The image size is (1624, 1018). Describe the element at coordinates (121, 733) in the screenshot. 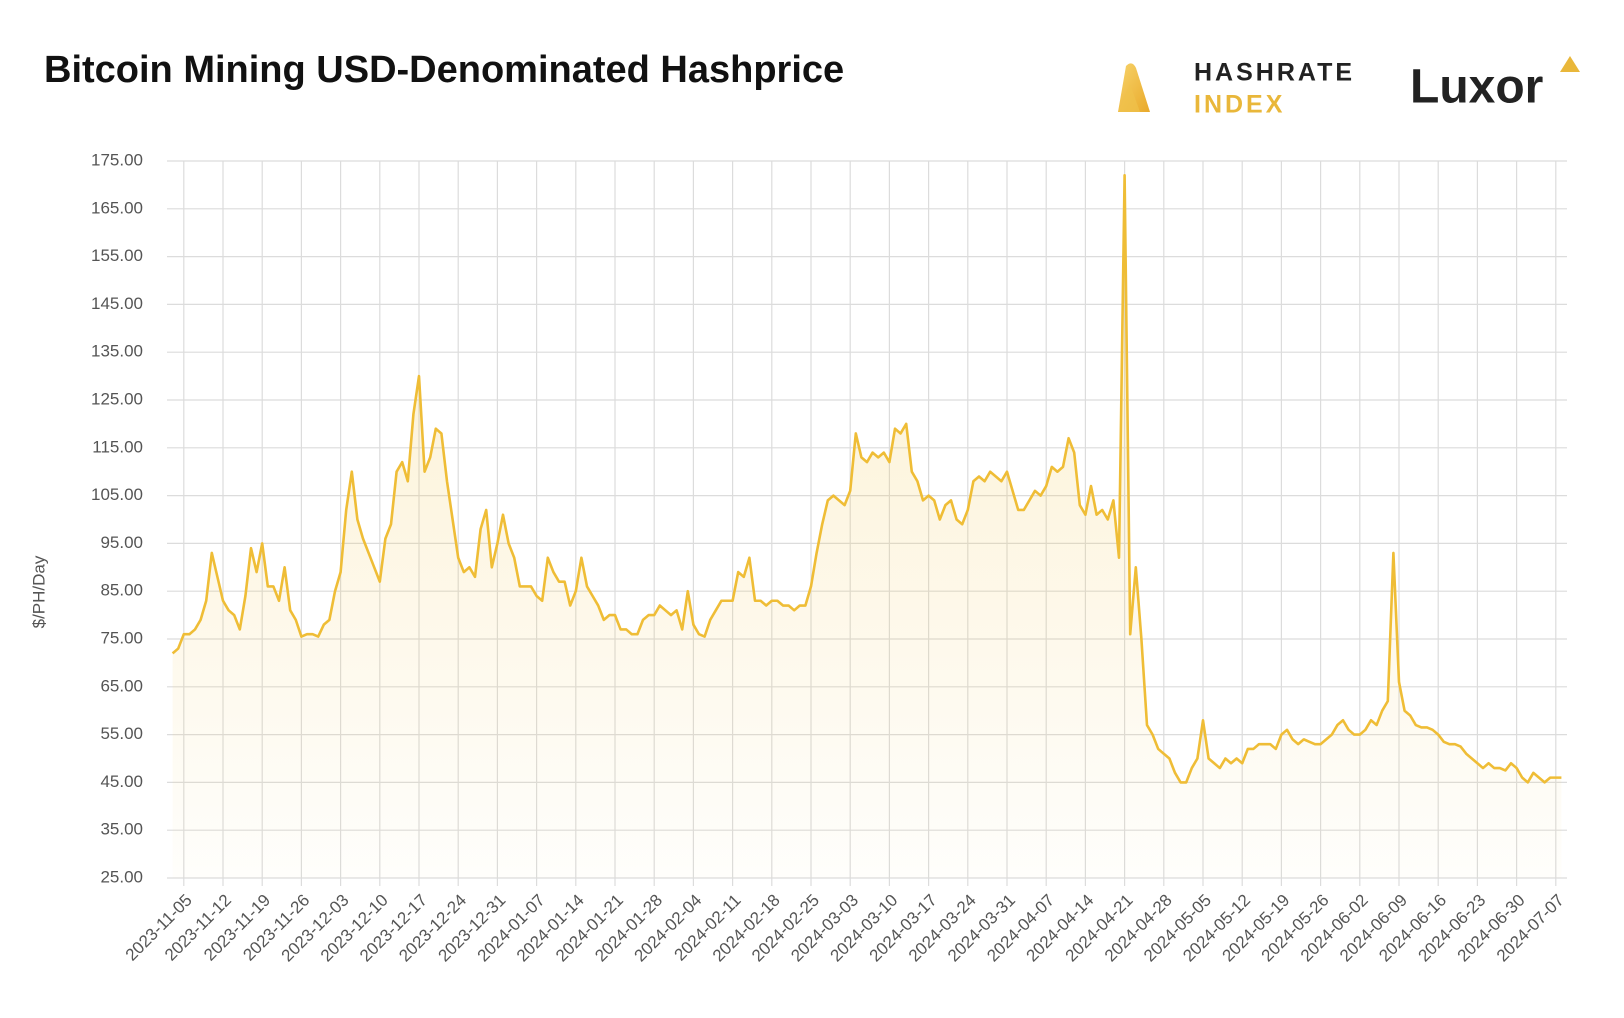

I see `y-tick-label: 55.00` at that location.